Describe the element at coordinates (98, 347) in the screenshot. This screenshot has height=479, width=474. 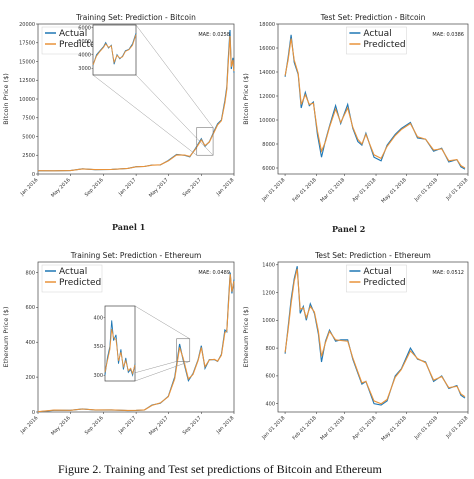
I see `inset-y-tick-label: 350` at that location.